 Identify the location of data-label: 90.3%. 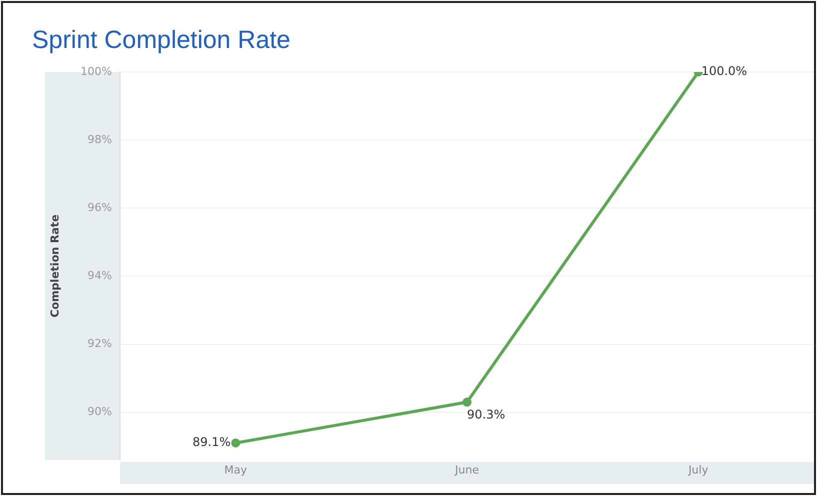
(486, 414).